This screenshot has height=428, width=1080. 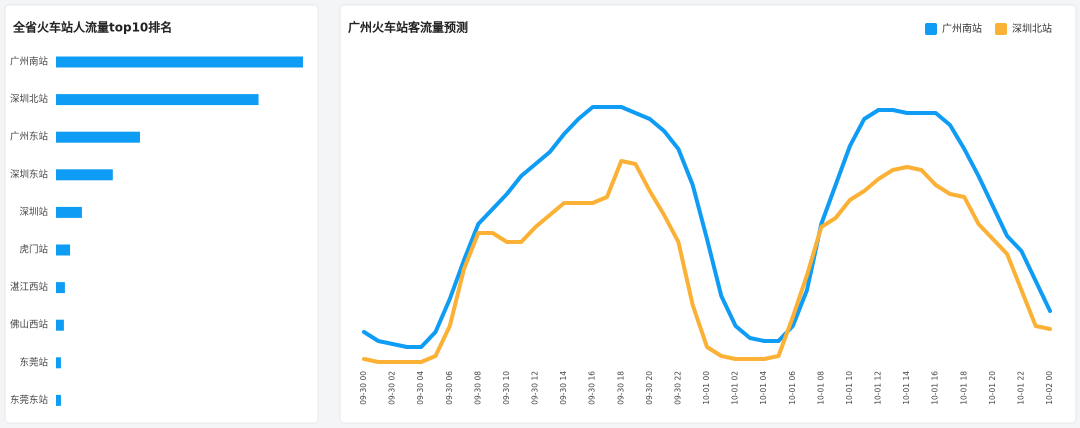 I want to click on x-tick-label: 10-01 18, so click(x=963, y=388).